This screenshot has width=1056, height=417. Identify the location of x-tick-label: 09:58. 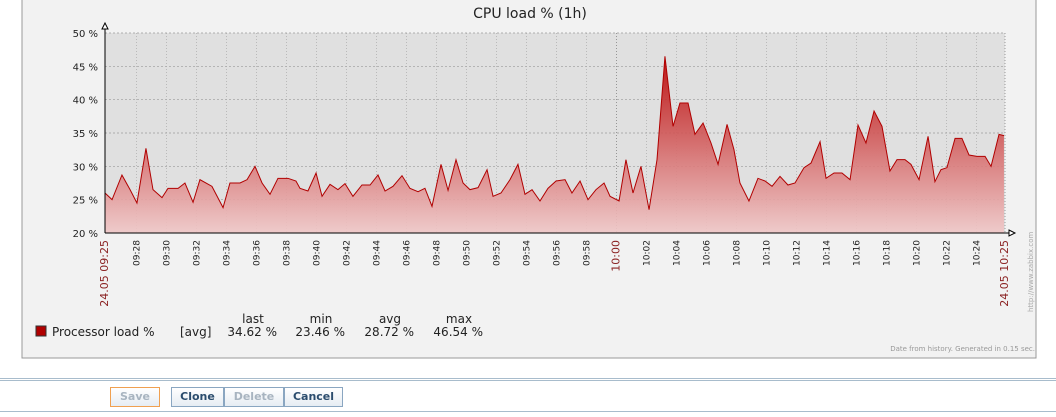
(588, 253).